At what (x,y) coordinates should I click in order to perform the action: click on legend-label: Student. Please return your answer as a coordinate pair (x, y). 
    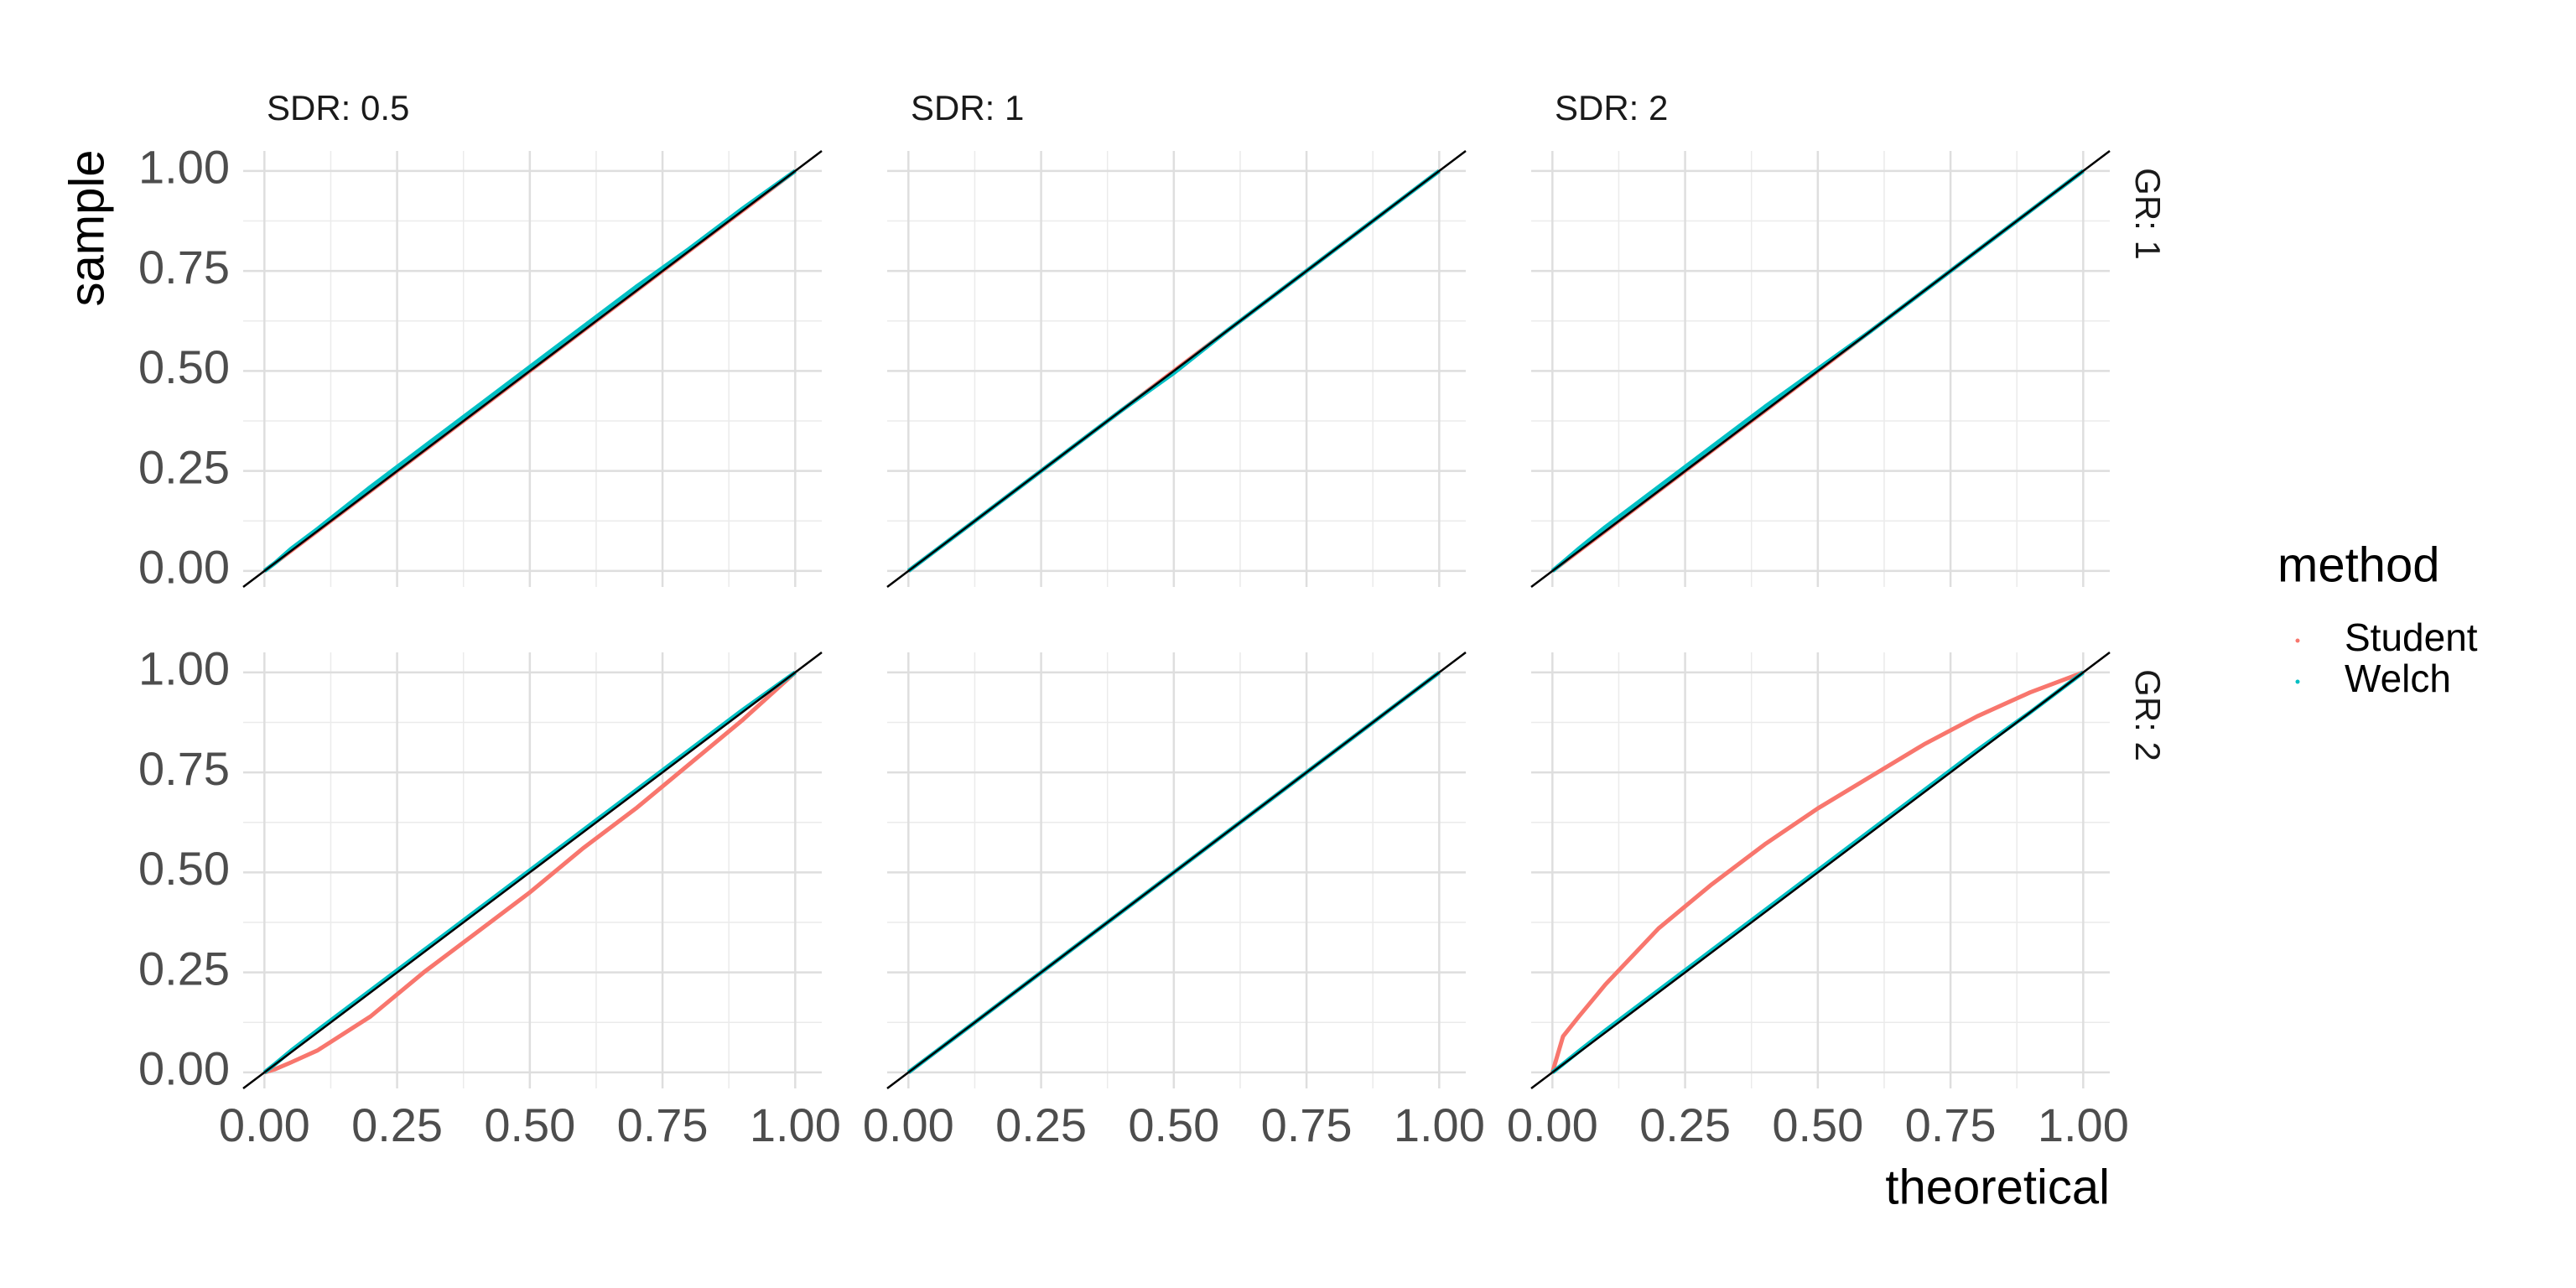
    Looking at the image, I should click on (2411, 637).